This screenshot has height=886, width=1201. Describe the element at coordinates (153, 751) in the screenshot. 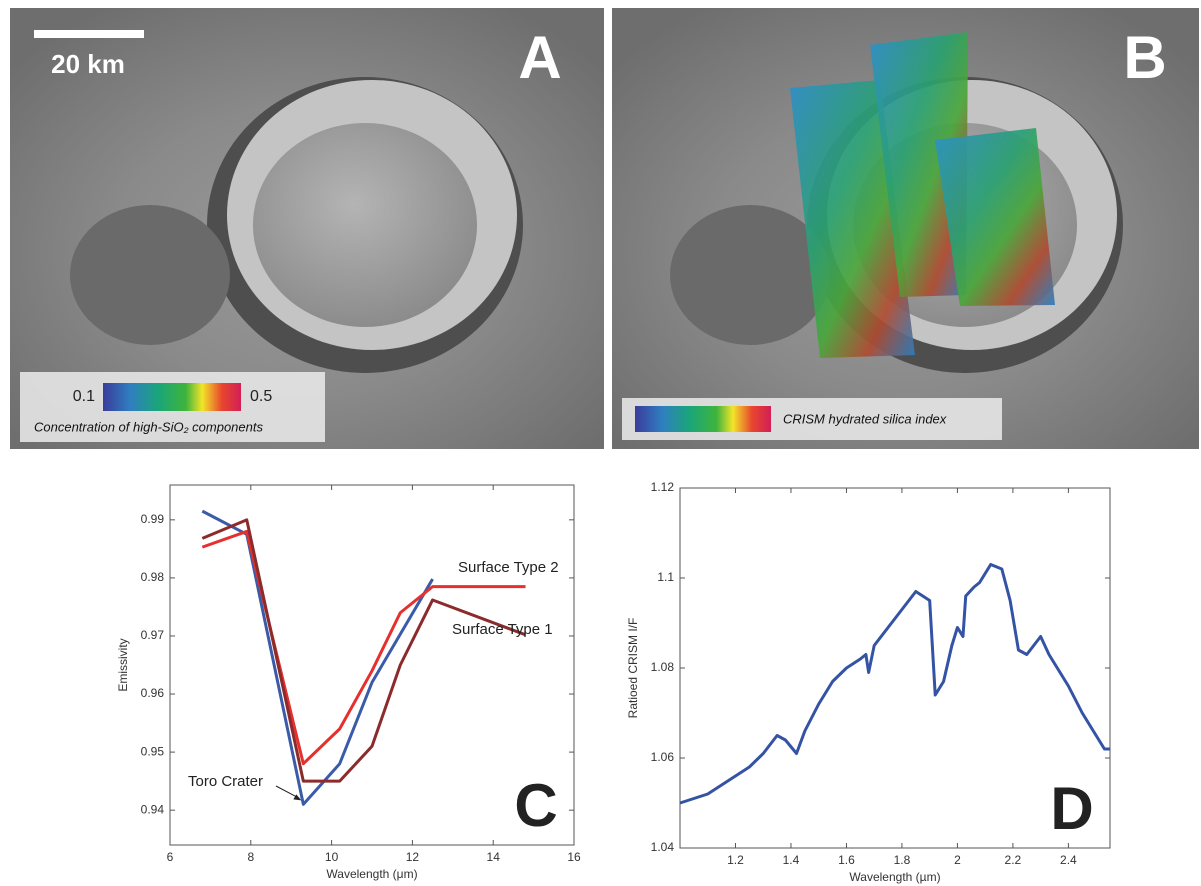

I see `y-tick-label: 0.95` at that location.